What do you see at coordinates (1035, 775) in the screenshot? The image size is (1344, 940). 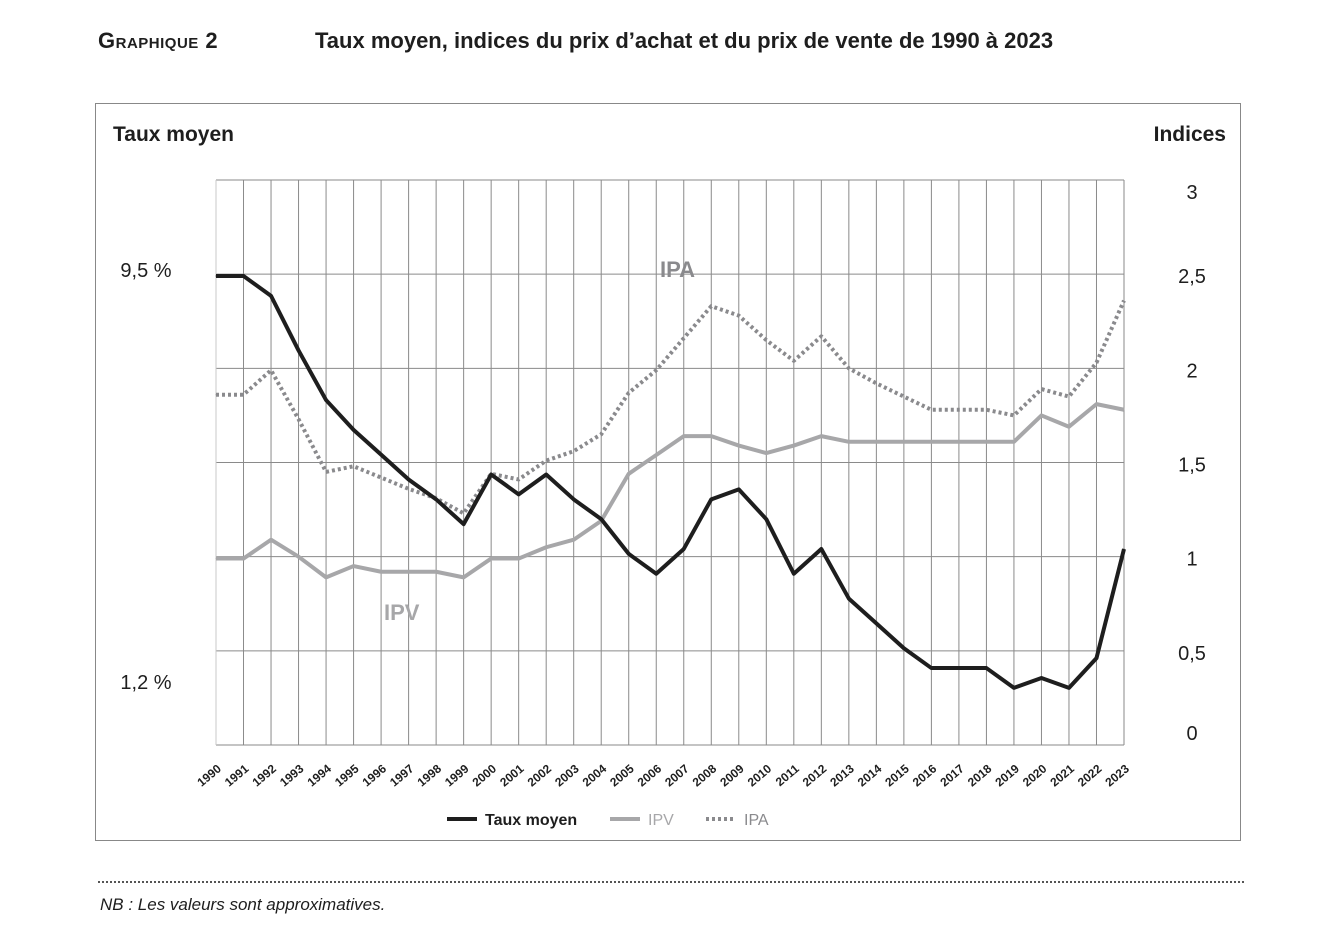 I see `x-tick-label: 2020` at bounding box center [1035, 775].